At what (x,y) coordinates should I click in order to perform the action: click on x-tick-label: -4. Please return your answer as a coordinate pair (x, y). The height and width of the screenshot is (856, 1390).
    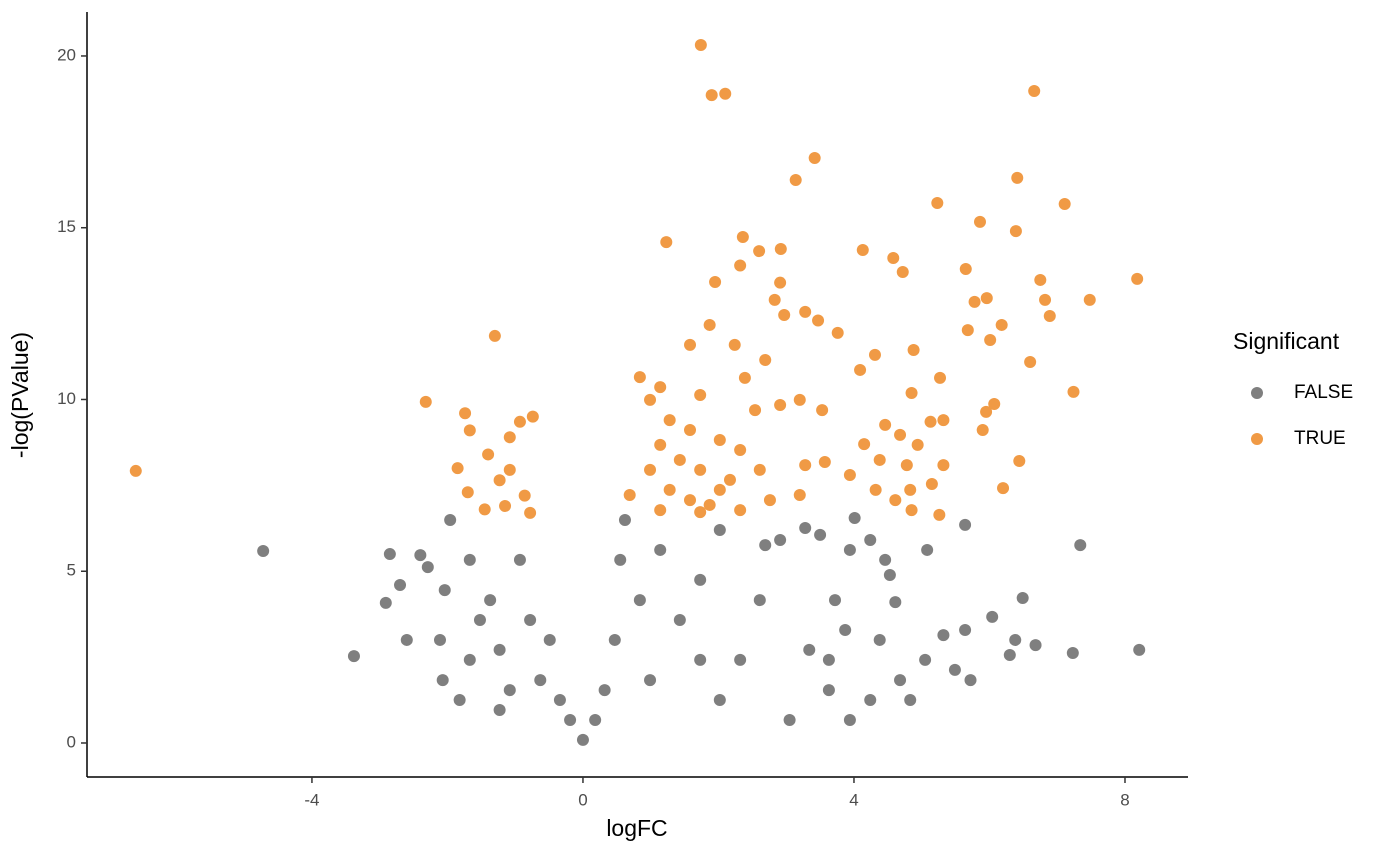
    Looking at the image, I should click on (311, 799).